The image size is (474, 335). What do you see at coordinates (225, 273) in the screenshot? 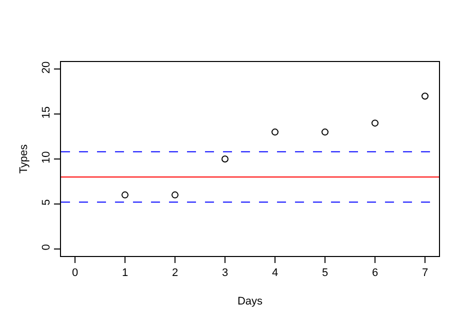
I see `x-tick-label: 3` at bounding box center [225, 273].